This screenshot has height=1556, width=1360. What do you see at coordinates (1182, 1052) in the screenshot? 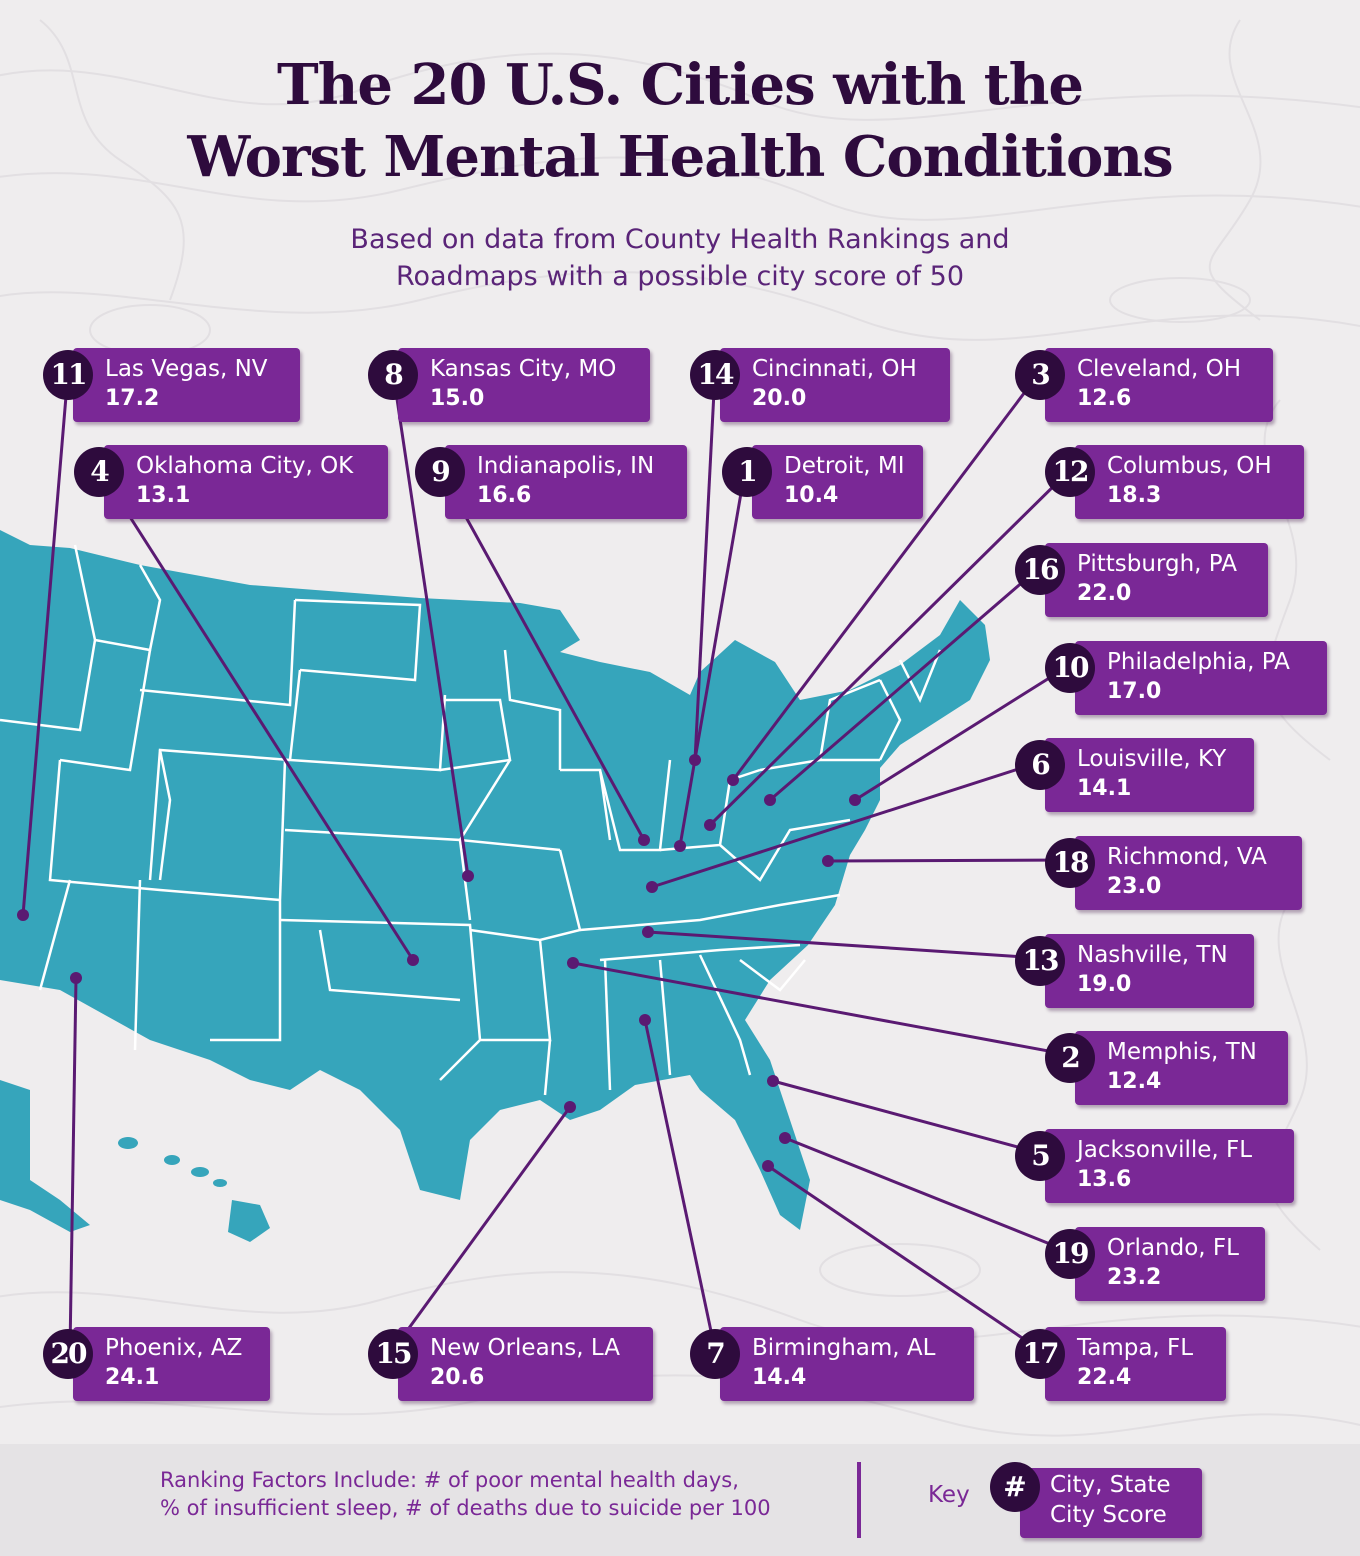
I see `city-name: Memphis, TN` at bounding box center [1182, 1052].